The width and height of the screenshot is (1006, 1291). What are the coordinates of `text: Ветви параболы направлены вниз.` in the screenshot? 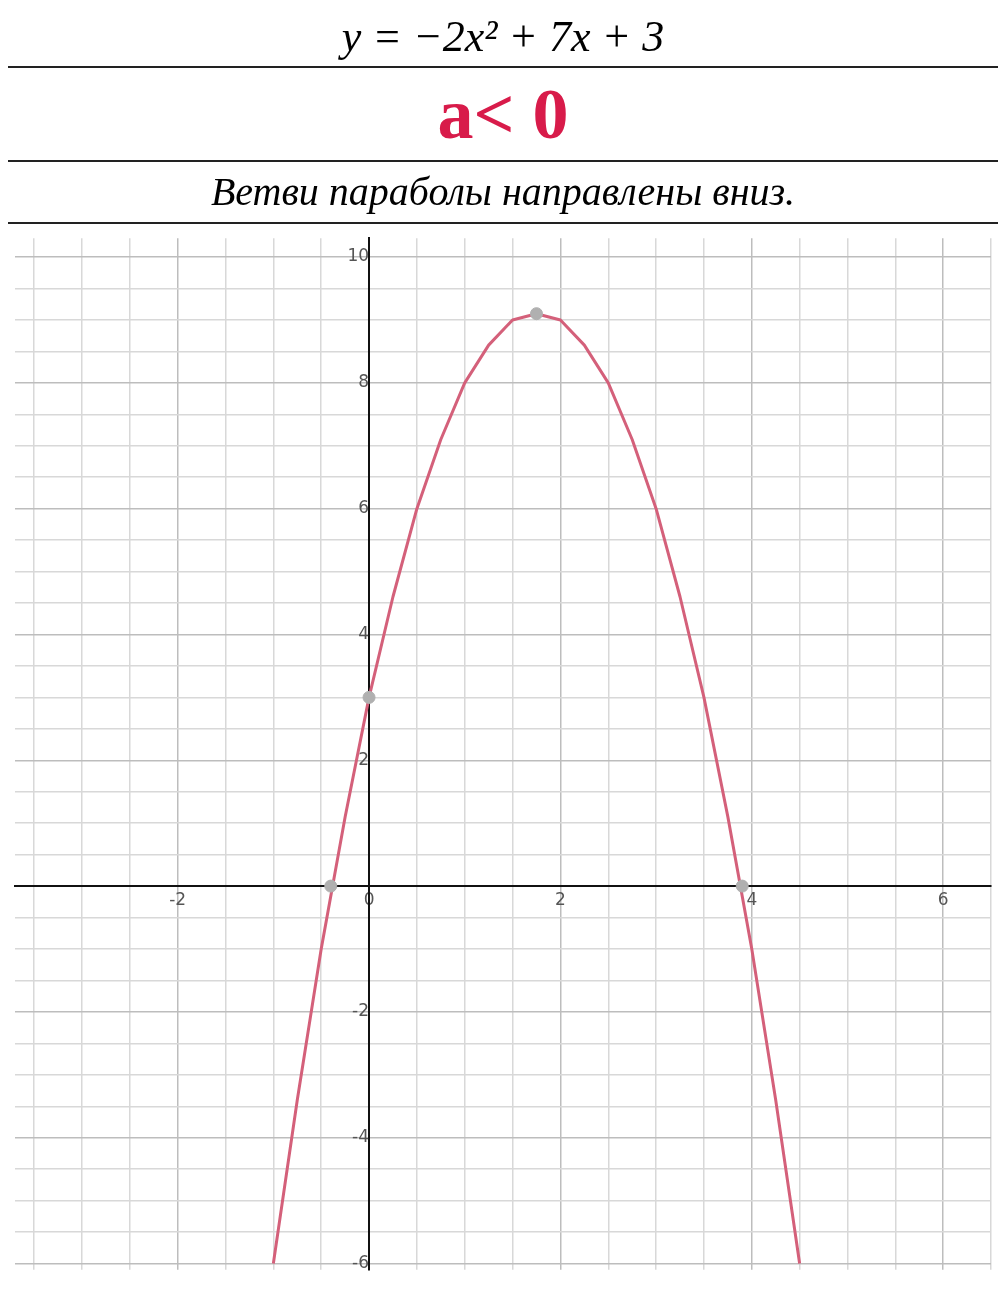 It's located at (503, 193).